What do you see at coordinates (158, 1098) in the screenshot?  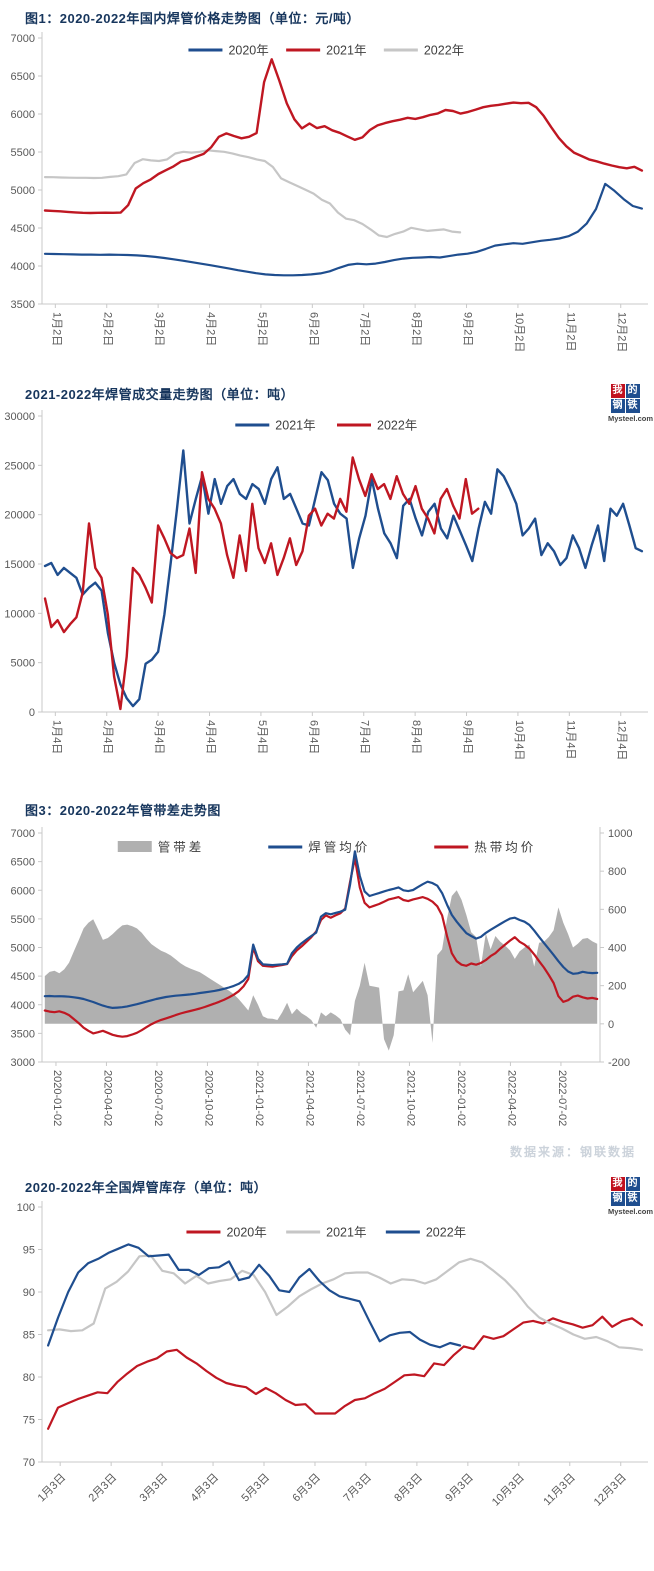 I see `svg-text: 2020-07-02` at bounding box center [158, 1098].